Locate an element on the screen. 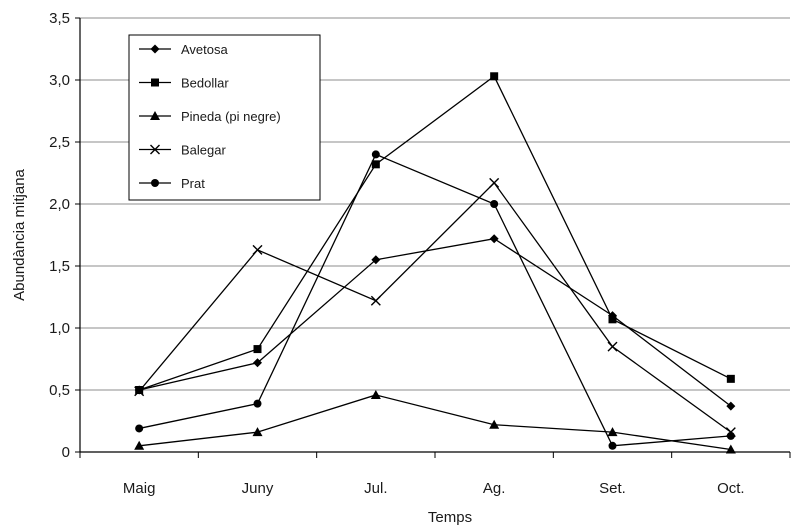 The width and height of the screenshot is (809, 529). legend-item: Avetosa is located at coordinates (184, 49).